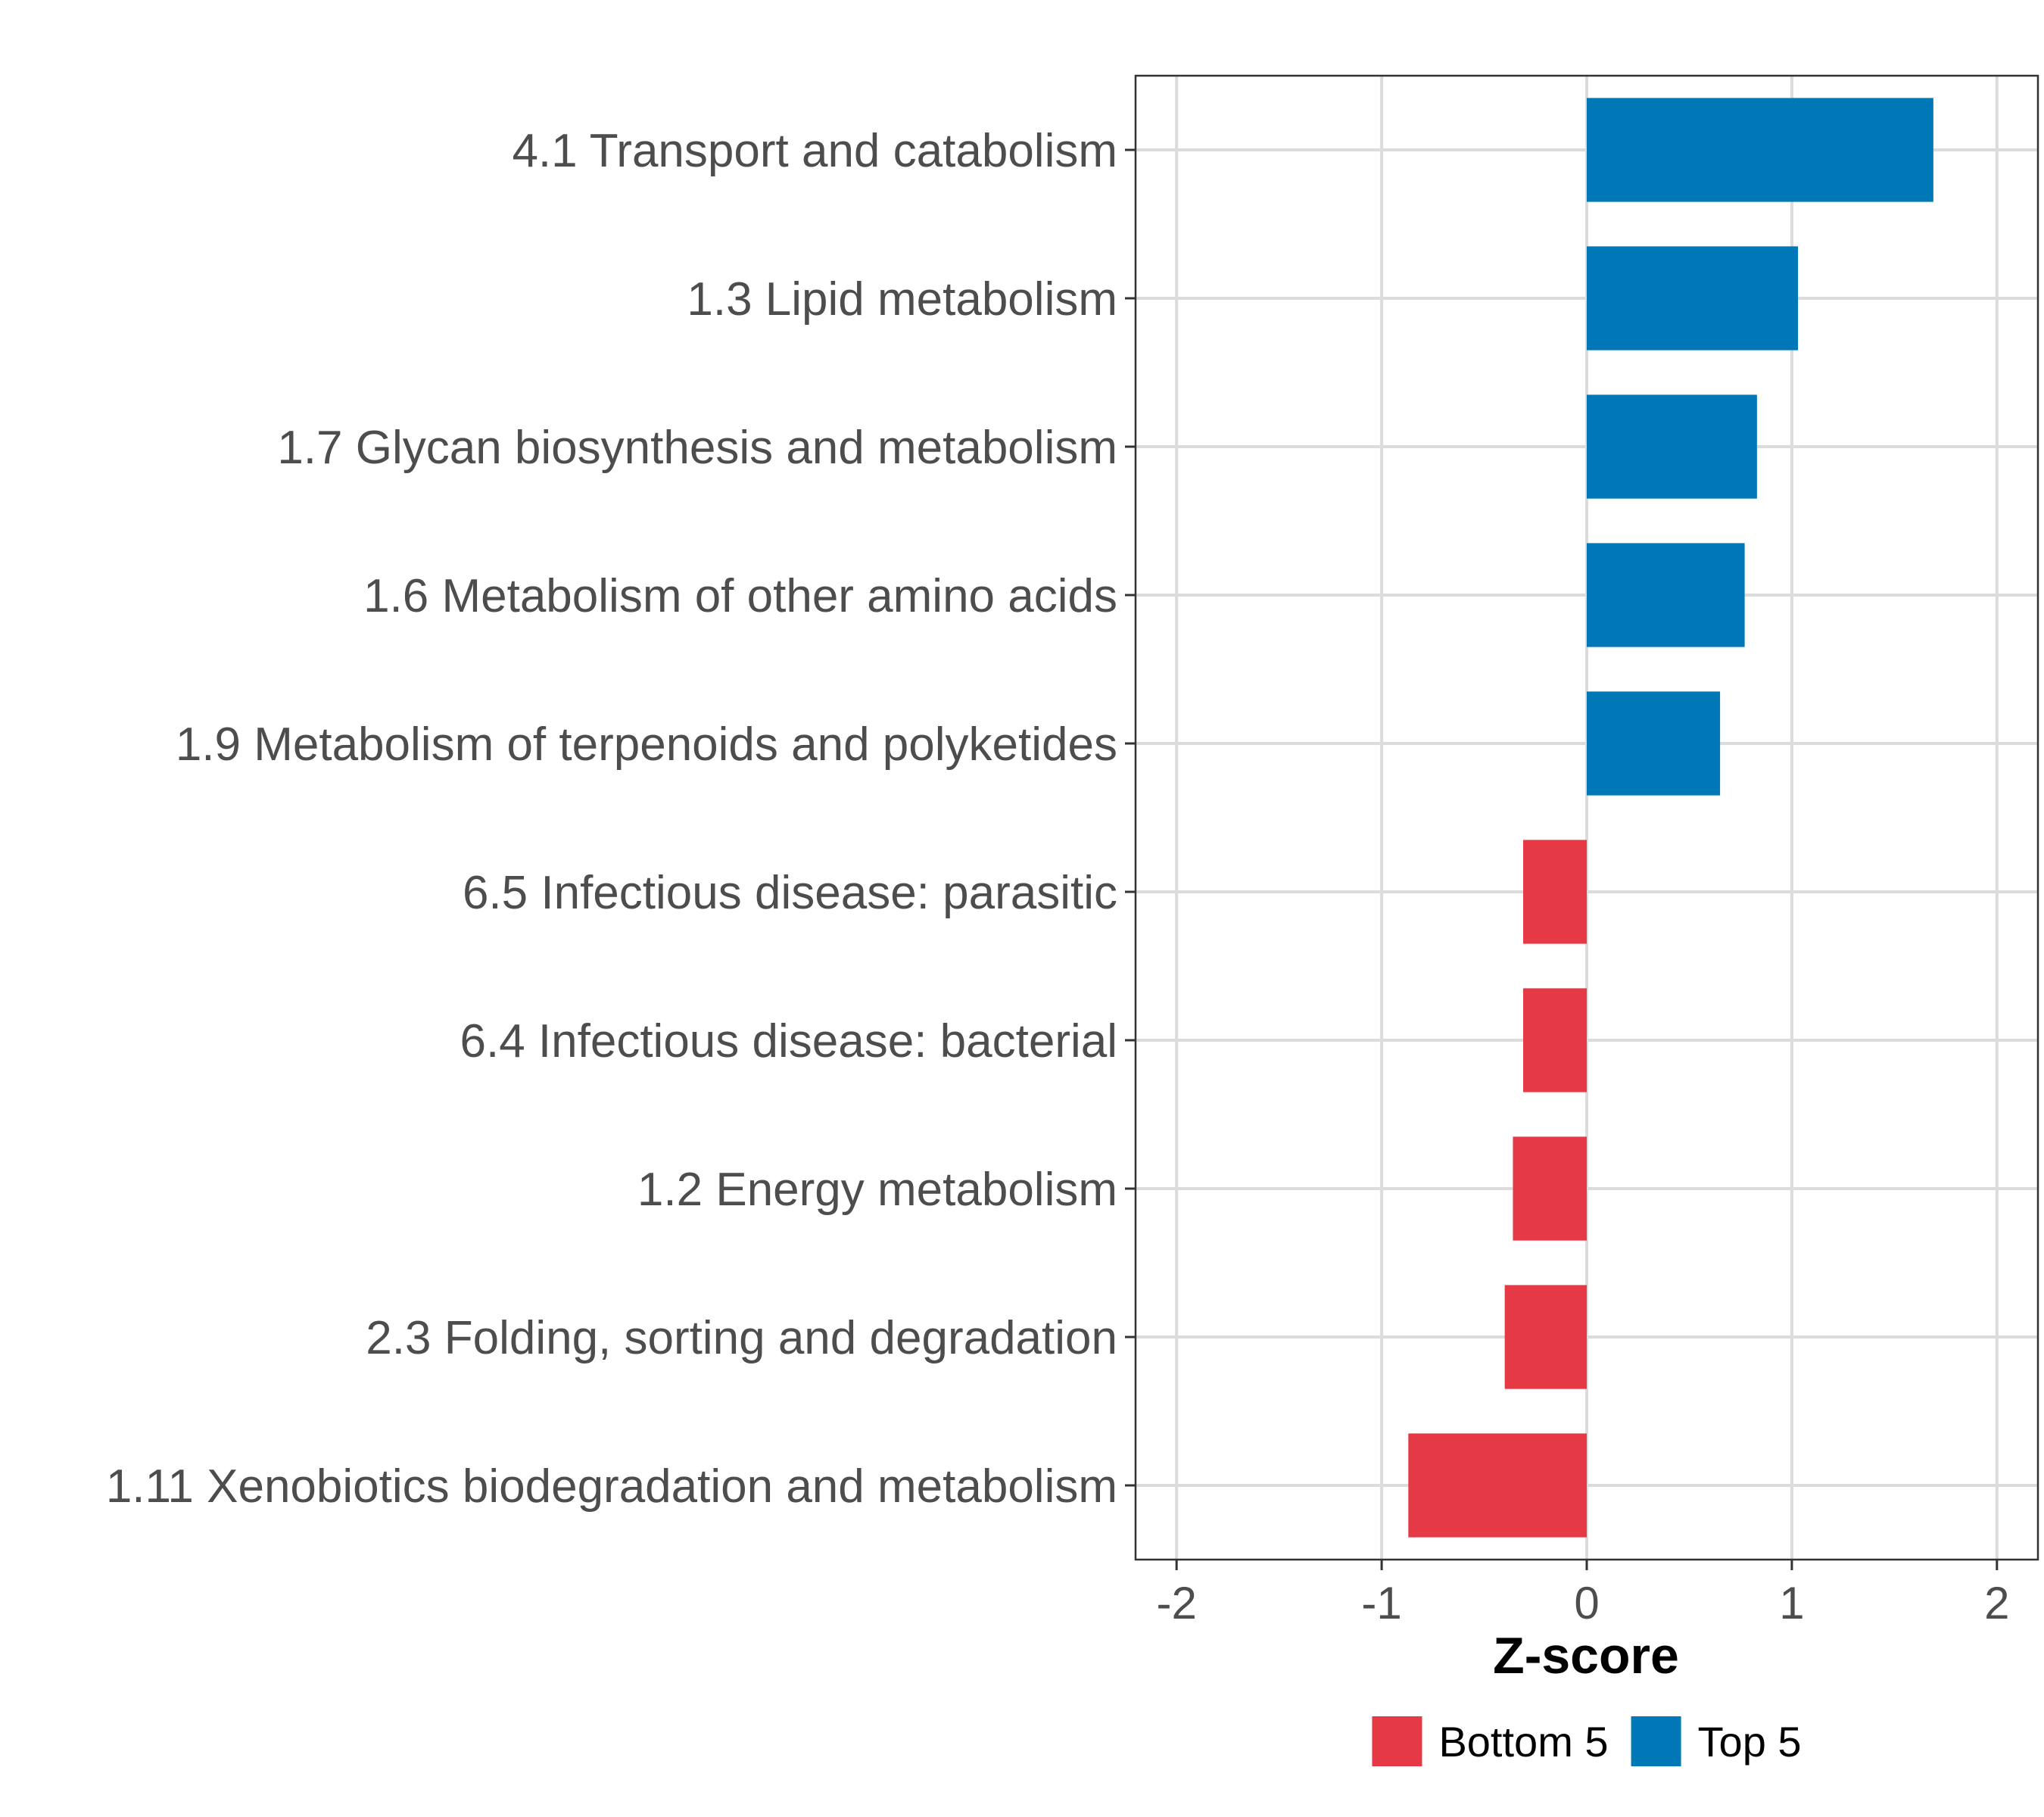 The image size is (2044, 1817). What do you see at coordinates (741, 1338) in the screenshot?
I see `y-tick-label: 2.3 Folding, sorting and degradation` at bounding box center [741, 1338].